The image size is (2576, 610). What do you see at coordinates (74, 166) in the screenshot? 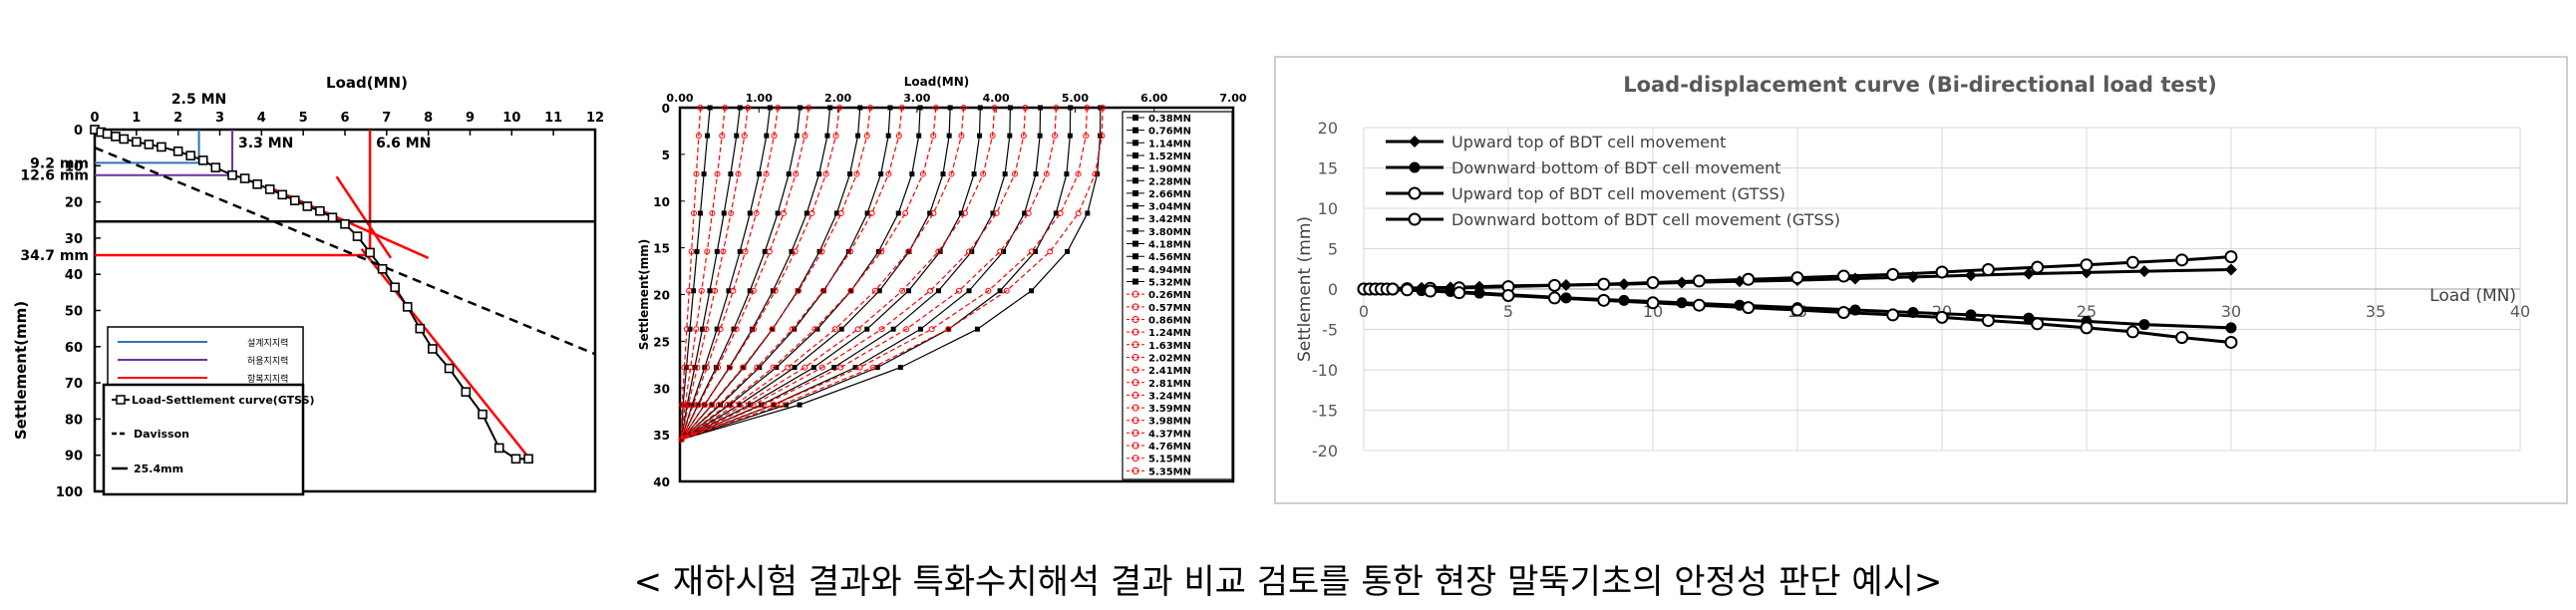
I see `y-tick-label: 10` at bounding box center [74, 166].